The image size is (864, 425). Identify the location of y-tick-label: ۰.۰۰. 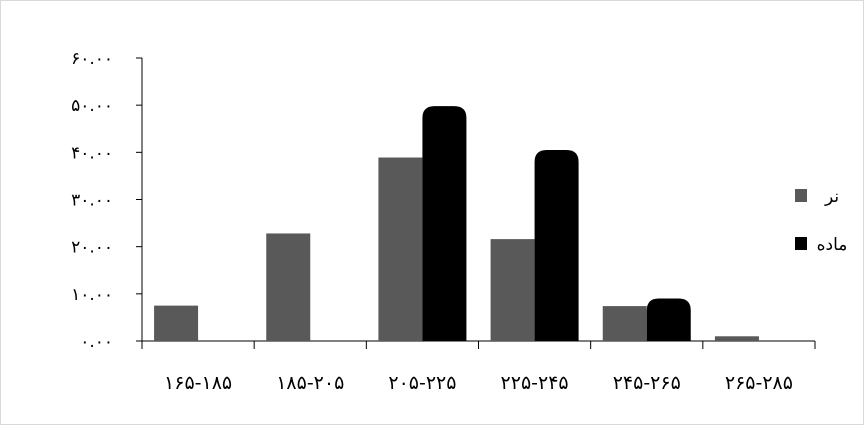
(96, 342).